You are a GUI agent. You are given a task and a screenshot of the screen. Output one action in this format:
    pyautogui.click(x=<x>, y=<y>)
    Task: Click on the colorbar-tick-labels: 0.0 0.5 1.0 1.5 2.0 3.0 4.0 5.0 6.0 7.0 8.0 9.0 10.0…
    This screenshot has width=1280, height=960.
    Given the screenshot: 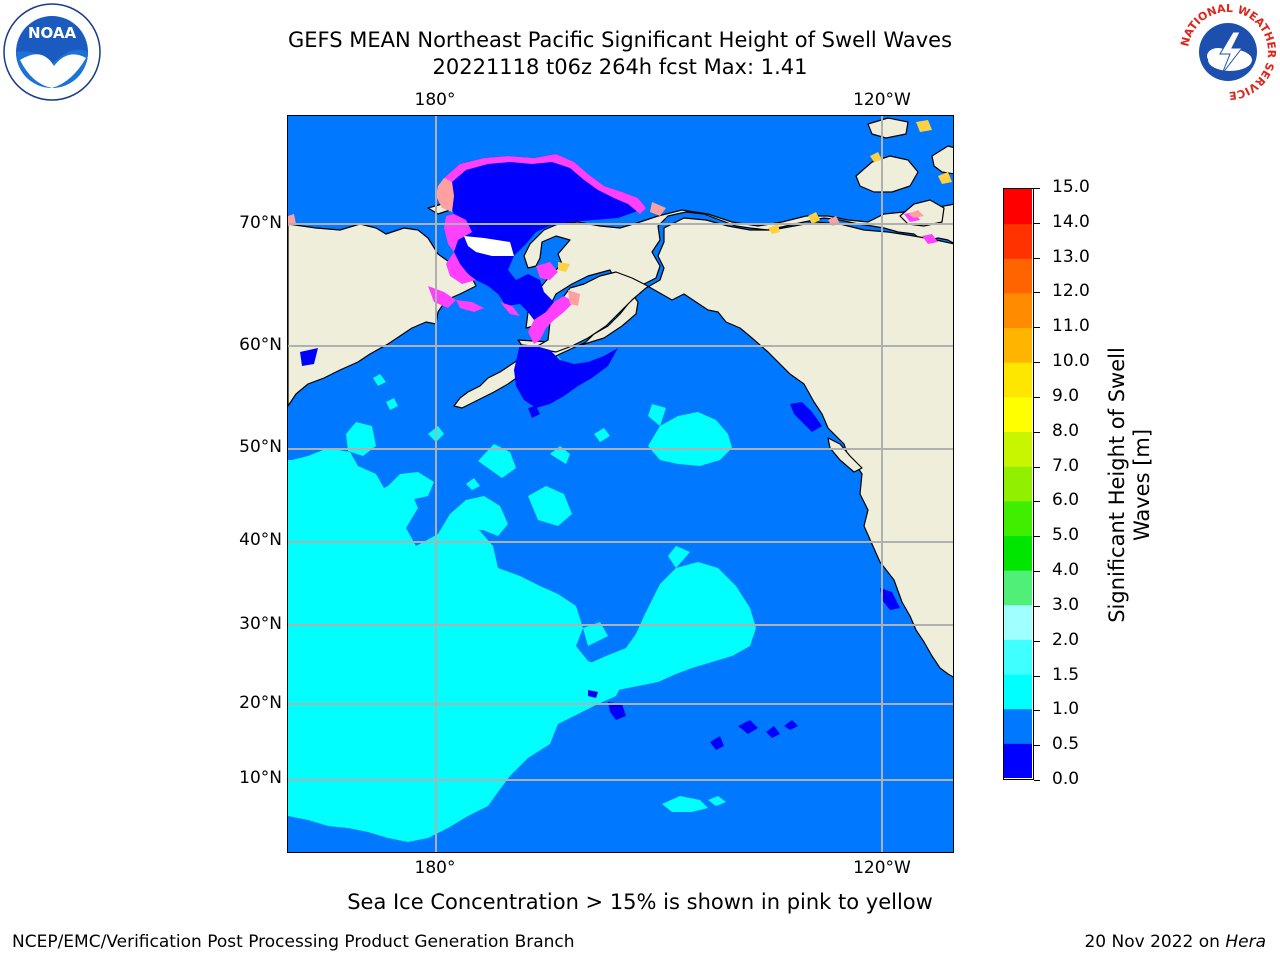 What is the action you would take?
    pyautogui.click(x=1064, y=483)
    